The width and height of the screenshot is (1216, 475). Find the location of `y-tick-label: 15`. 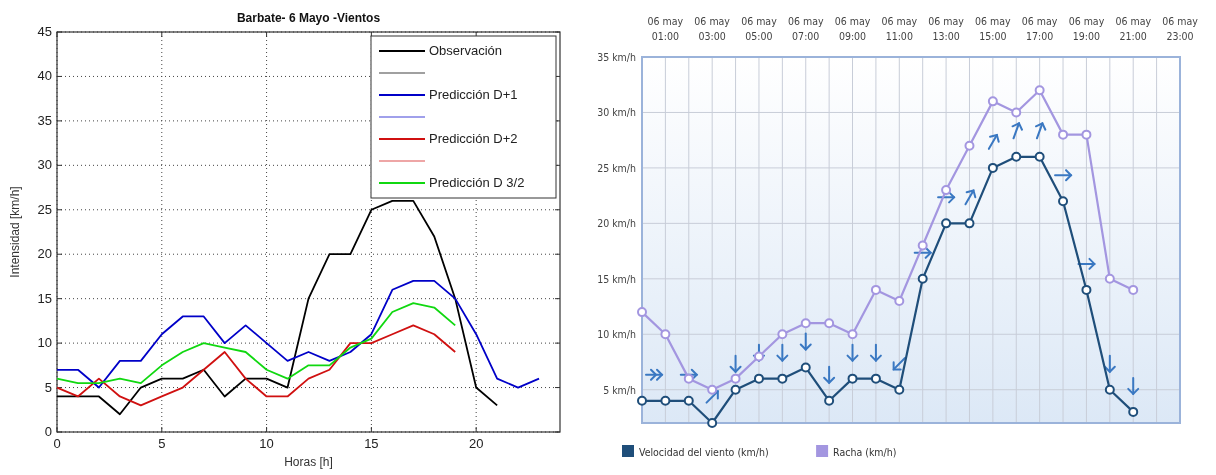

y-tick-label: 15 is located at coordinates (44, 298).